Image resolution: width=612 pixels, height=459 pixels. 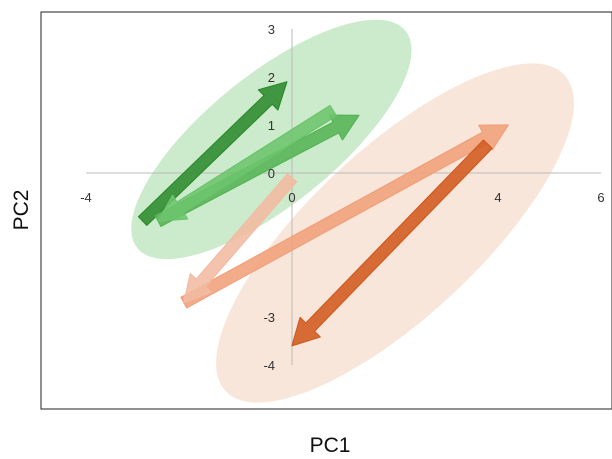 I want to click on x-tick-label: 0, so click(x=291, y=197).